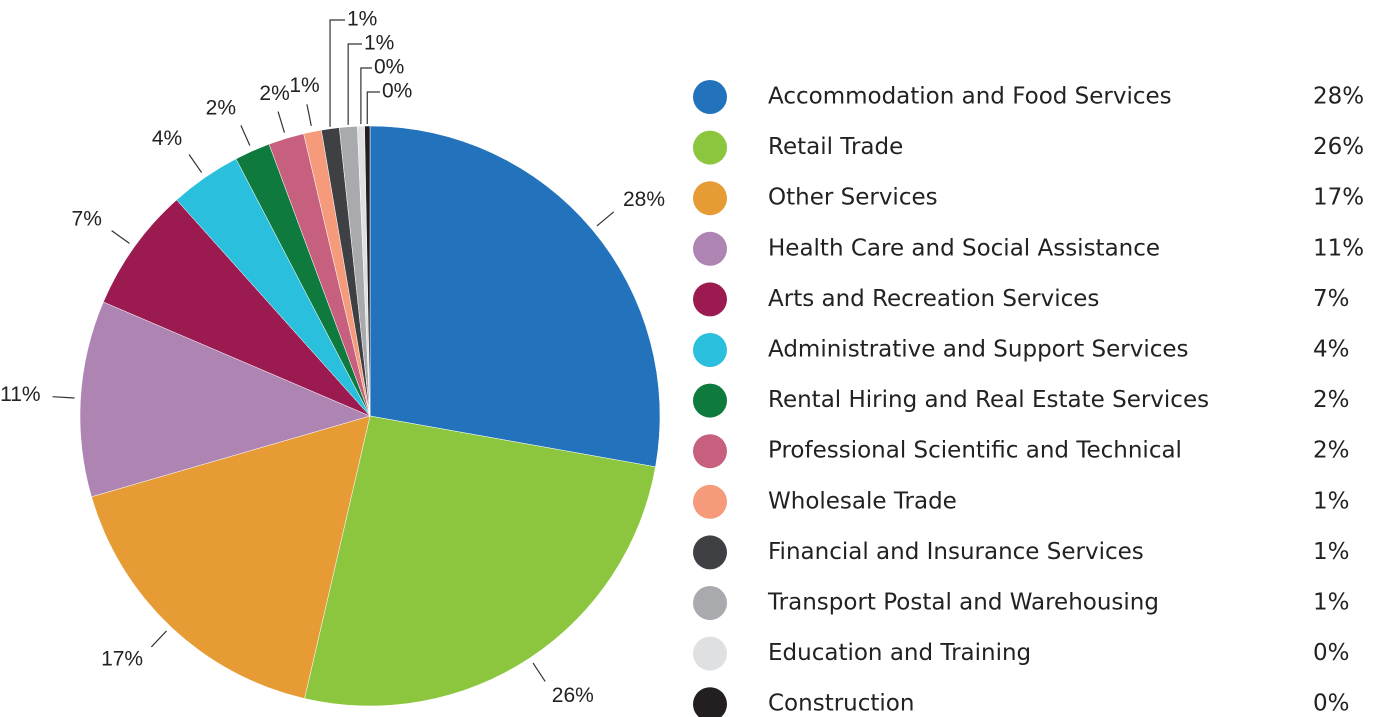  I want to click on legend-label: Wholesale Trade, so click(862, 501).